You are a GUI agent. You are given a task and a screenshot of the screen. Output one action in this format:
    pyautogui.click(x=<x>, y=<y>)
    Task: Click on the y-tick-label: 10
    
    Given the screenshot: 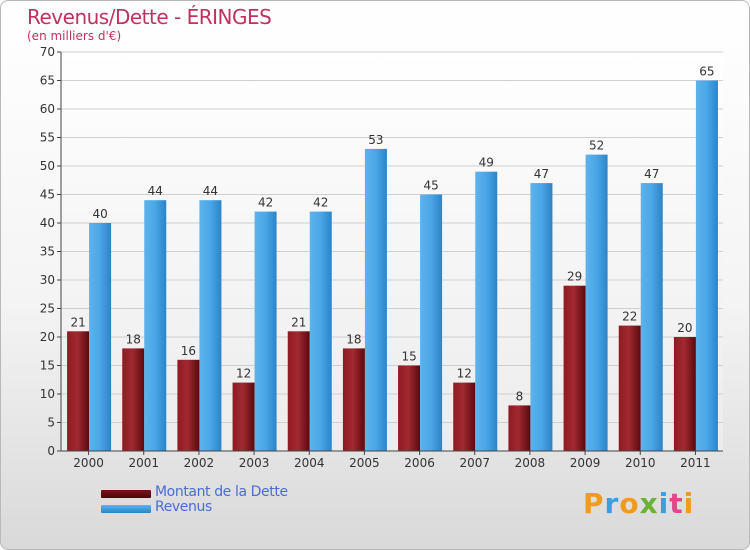 What is the action you would take?
    pyautogui.click(x=47, y=394)
    